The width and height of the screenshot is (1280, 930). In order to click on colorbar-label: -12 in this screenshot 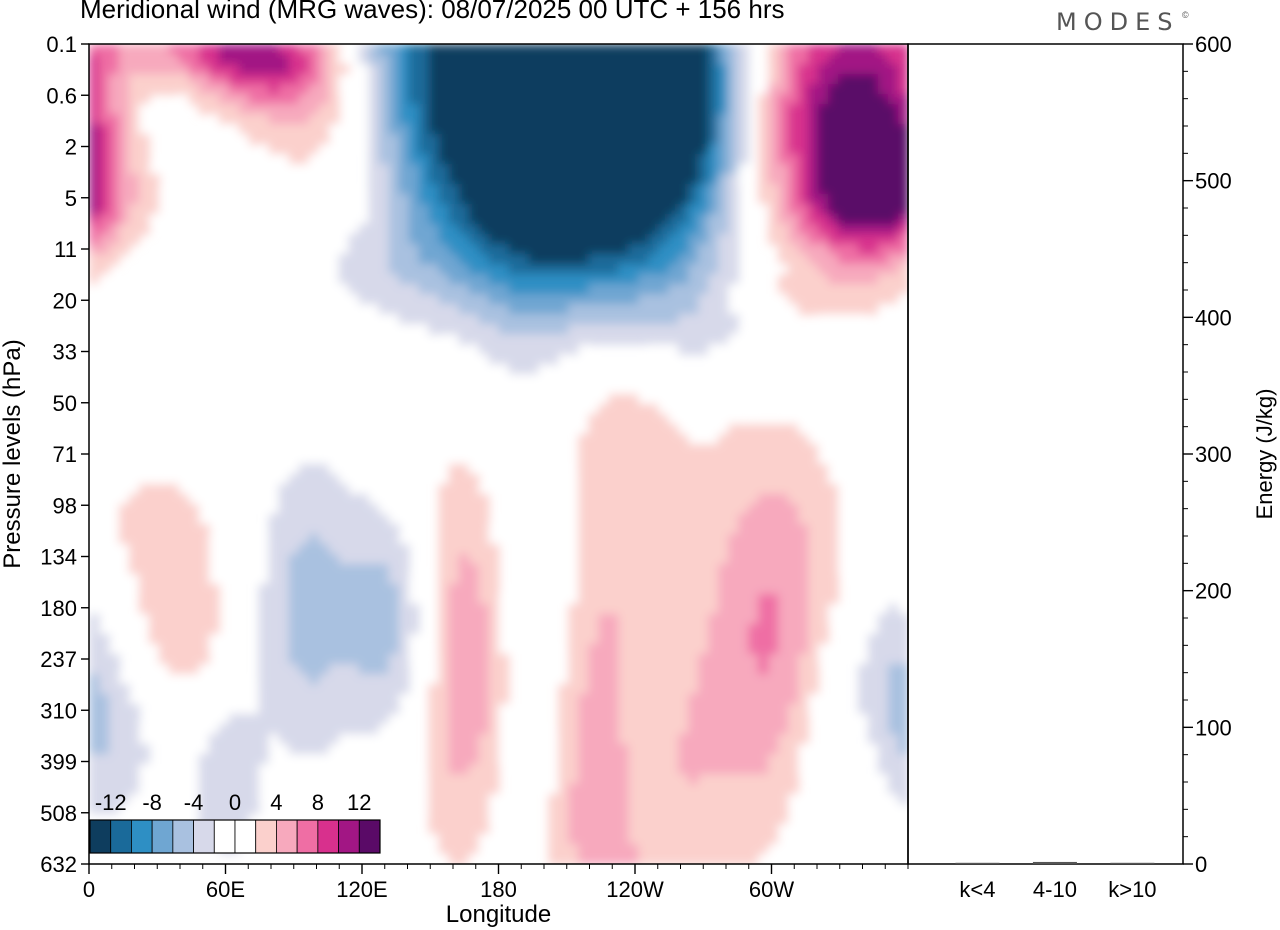, I will do `click(111, 802)`.